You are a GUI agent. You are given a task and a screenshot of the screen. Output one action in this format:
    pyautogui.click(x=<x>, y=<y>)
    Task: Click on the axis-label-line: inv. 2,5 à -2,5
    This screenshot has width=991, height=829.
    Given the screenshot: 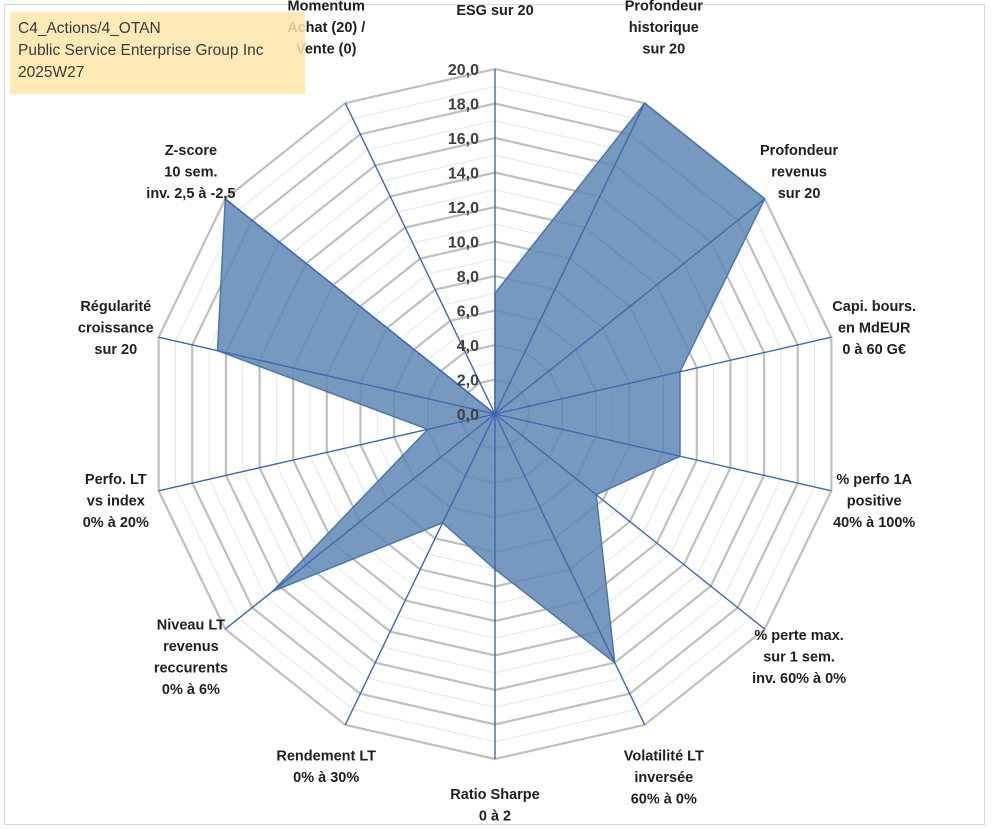 What is the action you would take?
    pyautogui.click(x=190, y=194)
    